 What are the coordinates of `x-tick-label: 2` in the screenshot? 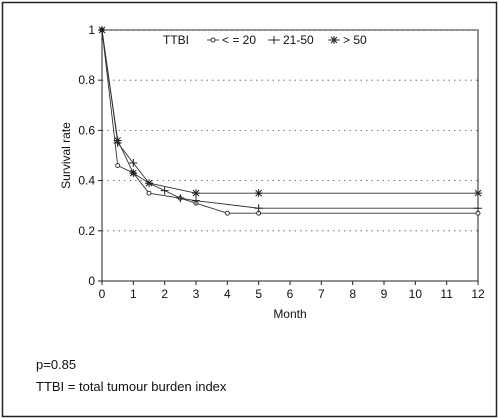 It's located at (164, 294).